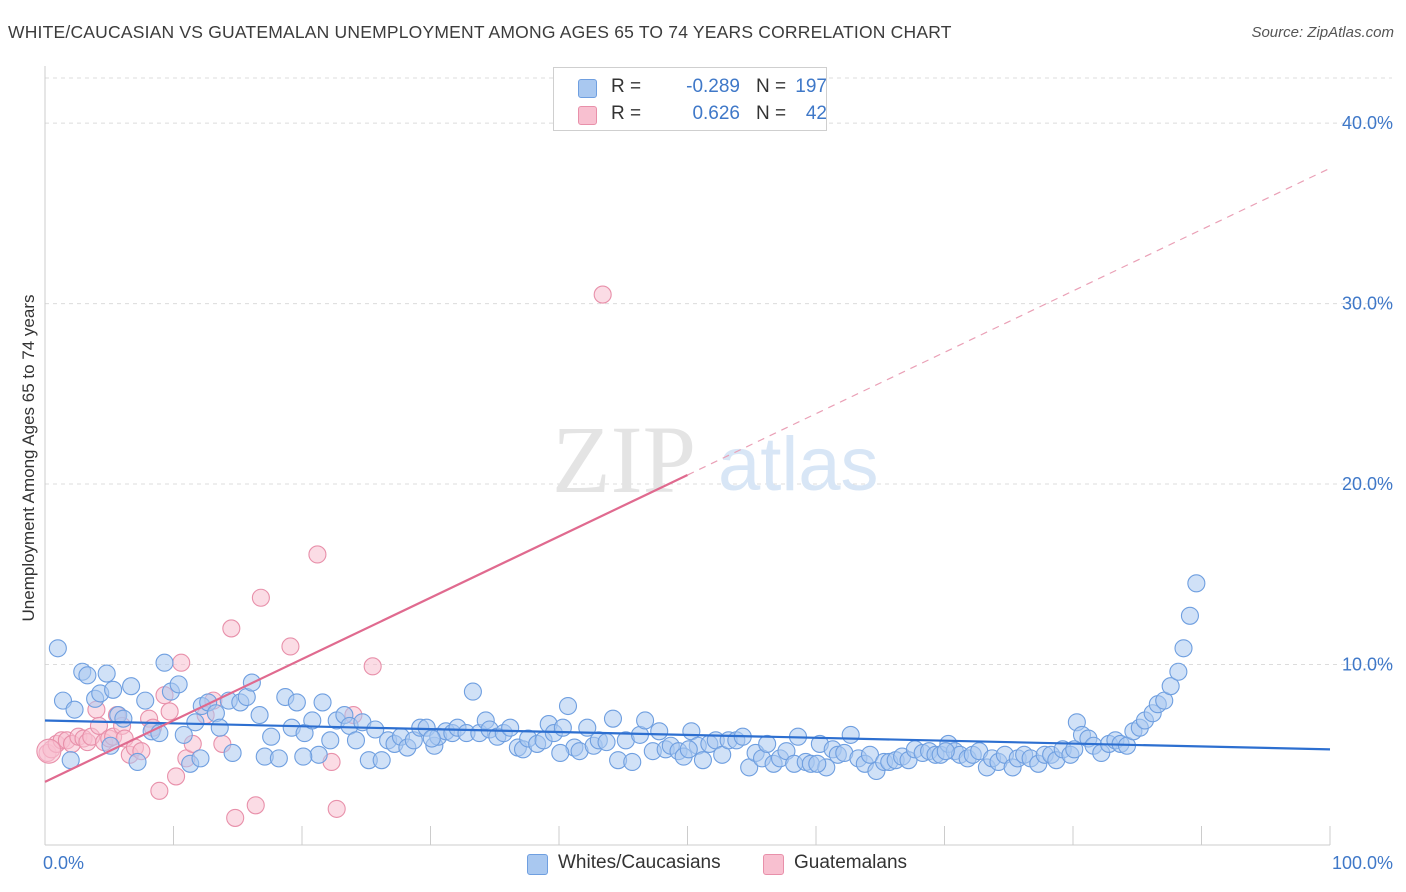 The image size is (1406, 892). What do you see at coordinates (811, 86) in the screenshot?
I see `legend-n-value: 197` at bounding box center [811, 86].